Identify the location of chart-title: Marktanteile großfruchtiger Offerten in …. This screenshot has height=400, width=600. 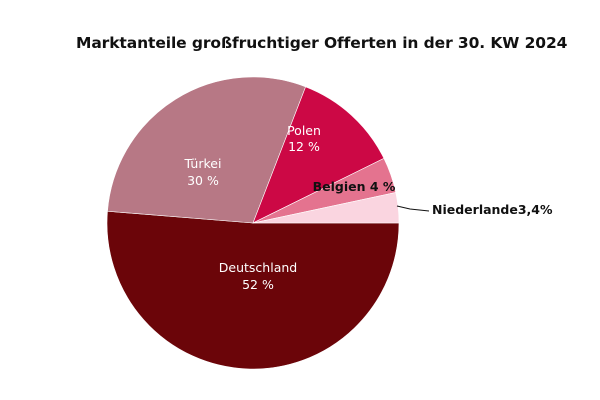
(322, 43).